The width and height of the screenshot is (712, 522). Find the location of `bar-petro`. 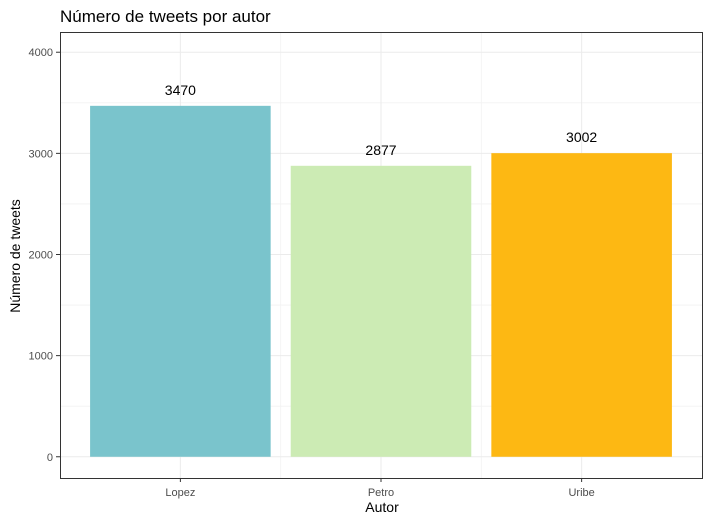

bar-petro is located at coordinates (381, 311).